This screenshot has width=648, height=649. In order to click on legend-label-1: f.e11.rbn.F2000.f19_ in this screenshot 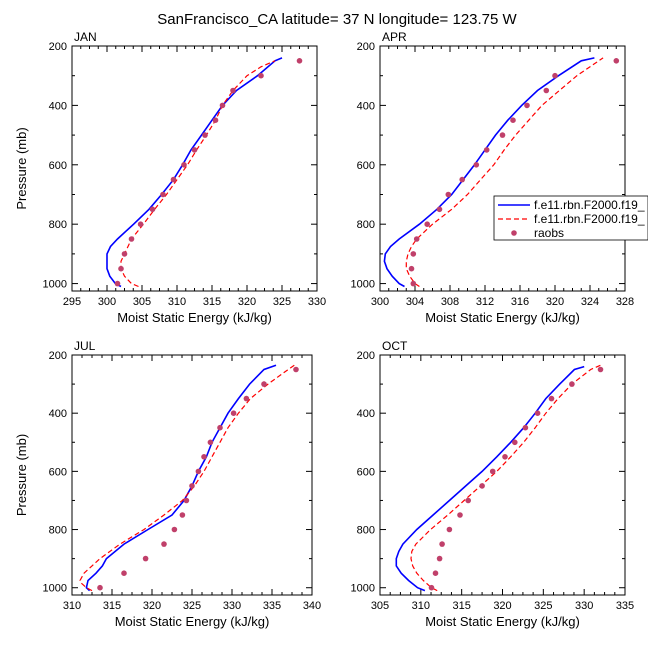, I will do `click(589, 219)`.